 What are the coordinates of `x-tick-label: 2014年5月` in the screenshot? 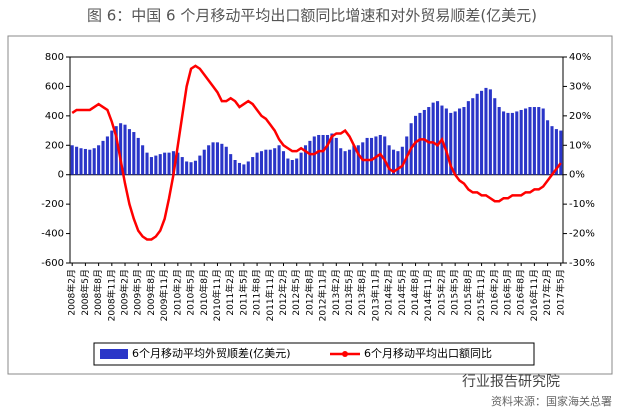 It's located at (402, 292).